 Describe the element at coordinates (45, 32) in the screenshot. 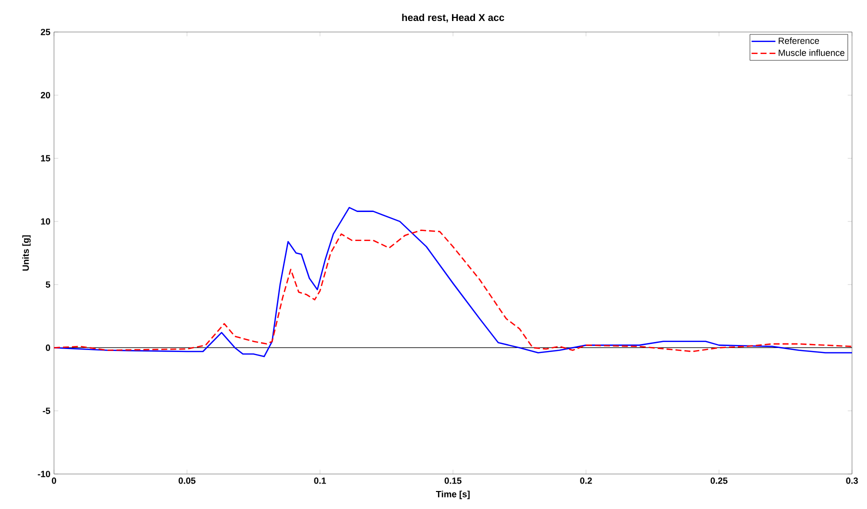

I see `y-tick-label: 25` at that location.